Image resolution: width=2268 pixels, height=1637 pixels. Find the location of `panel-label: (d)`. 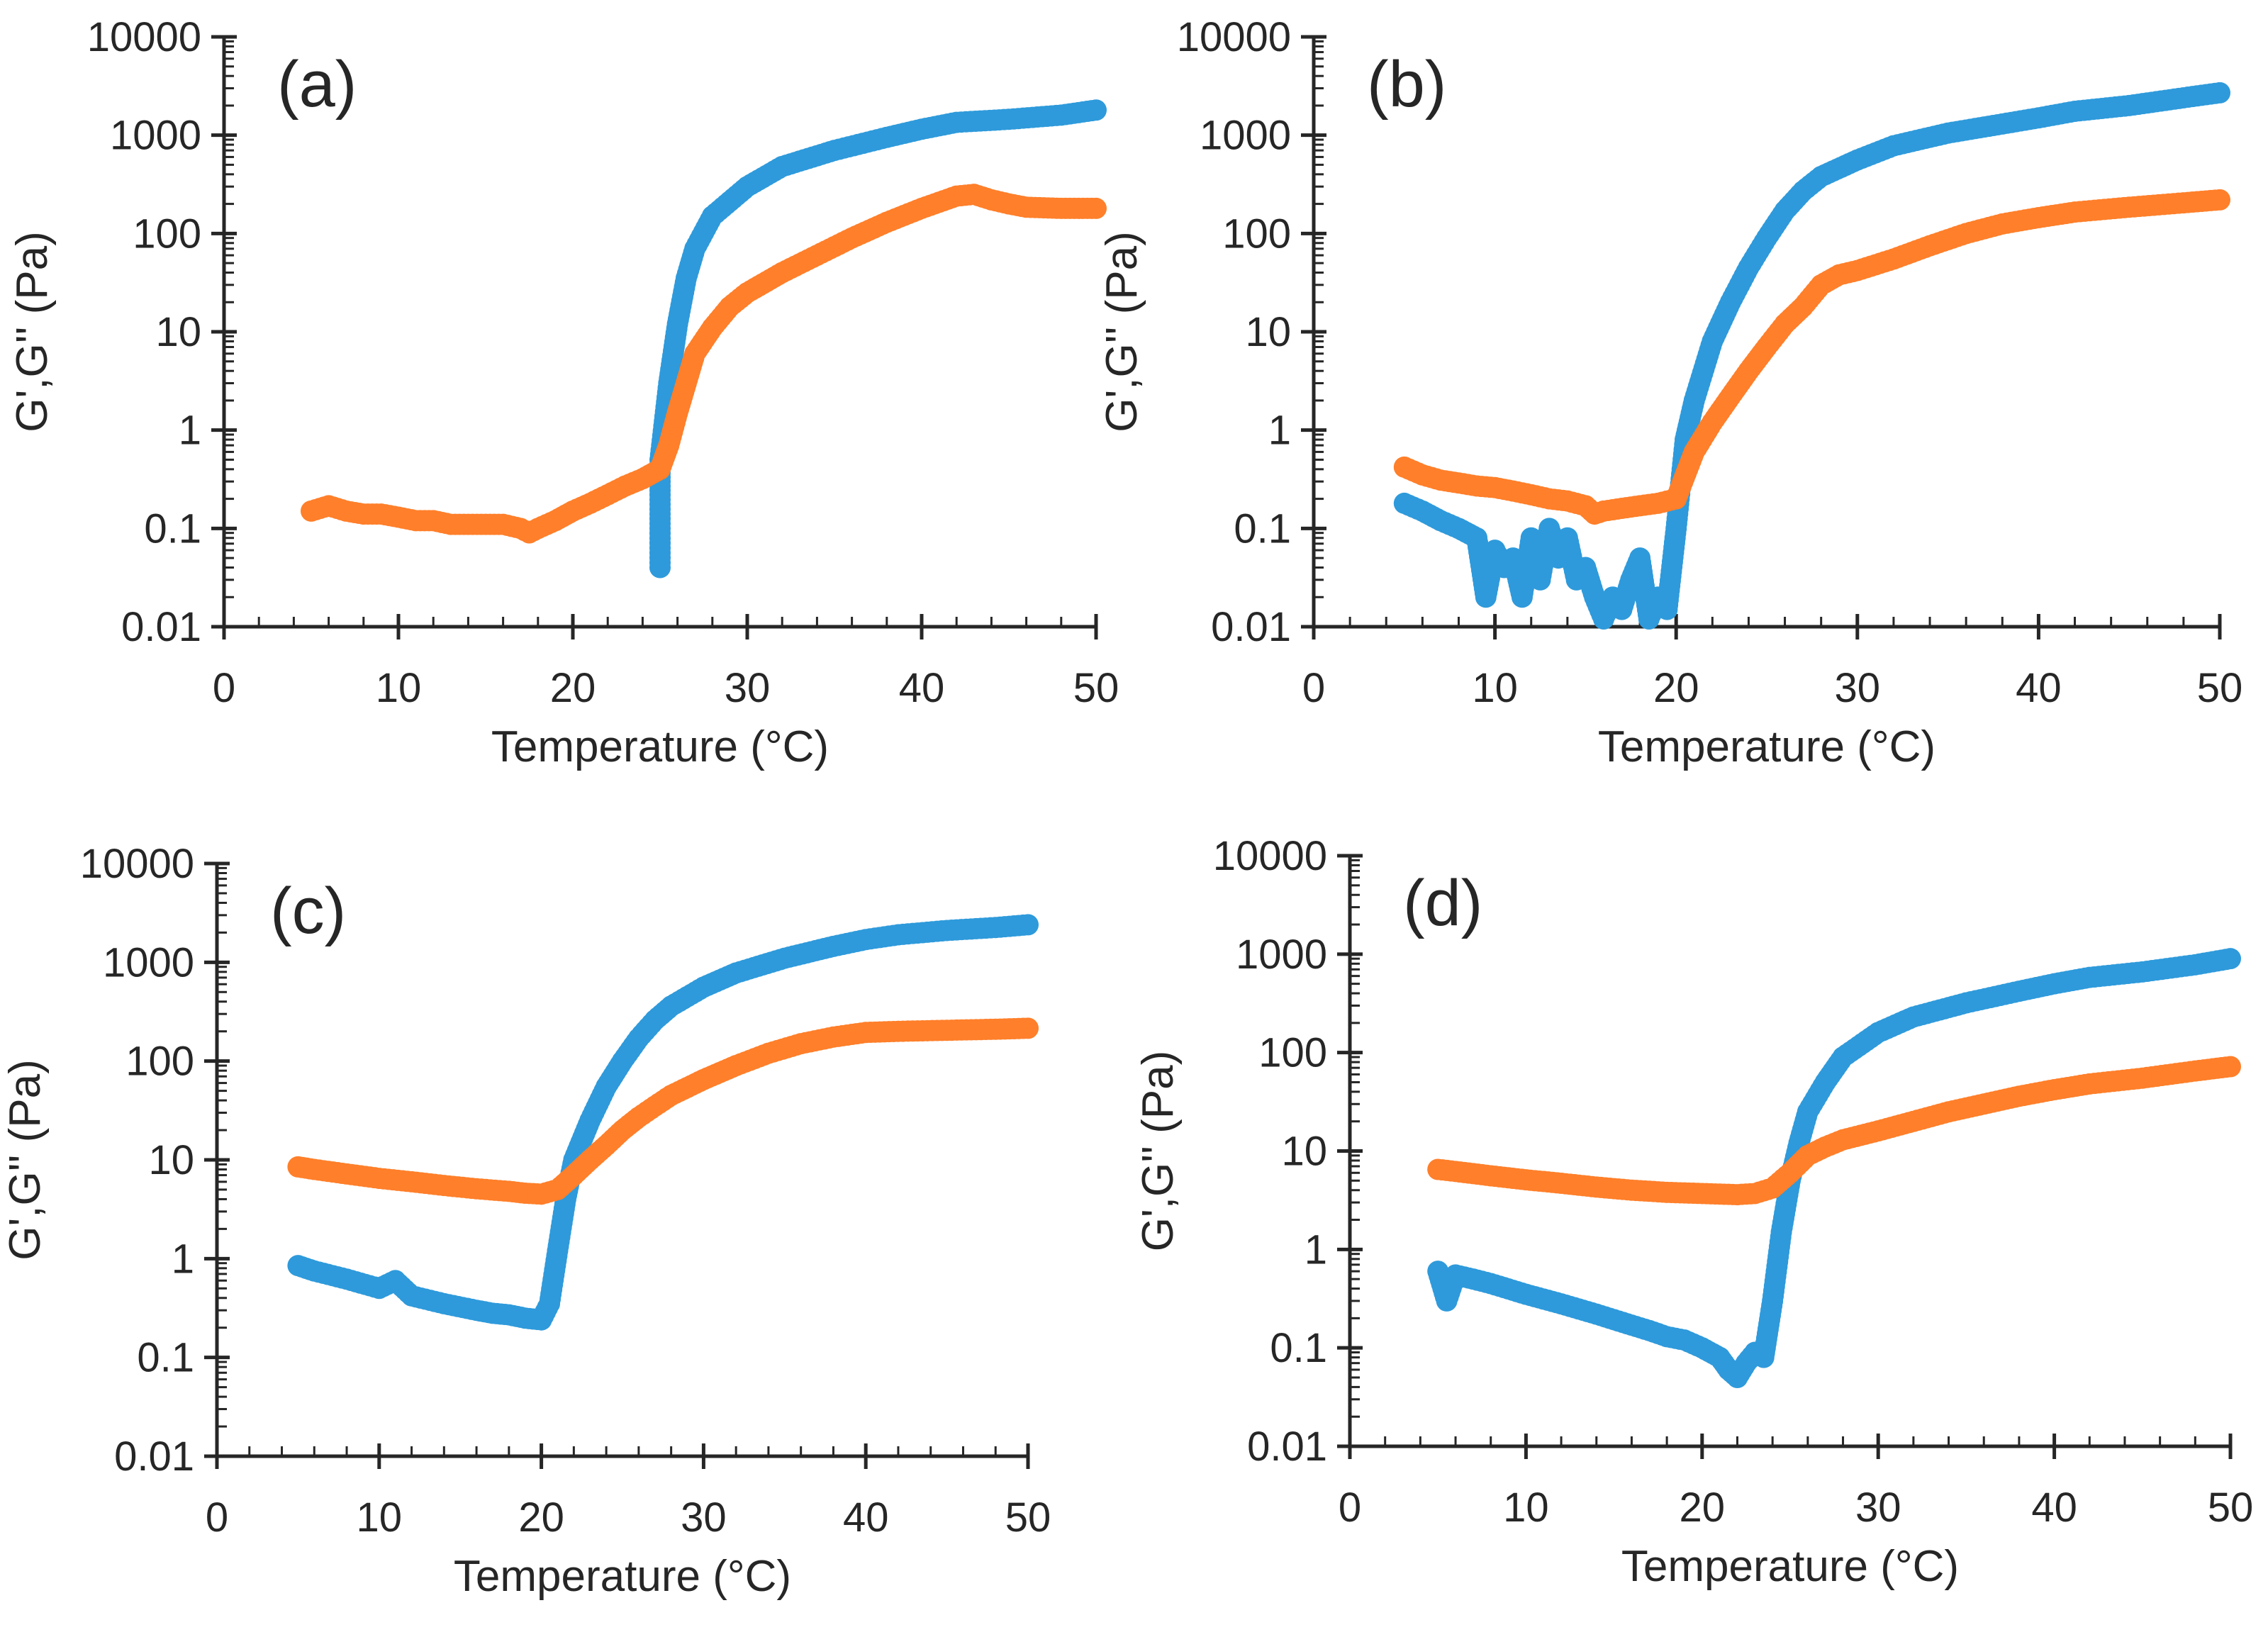

panel-label: (d) is located at coordinates (1442, 903).